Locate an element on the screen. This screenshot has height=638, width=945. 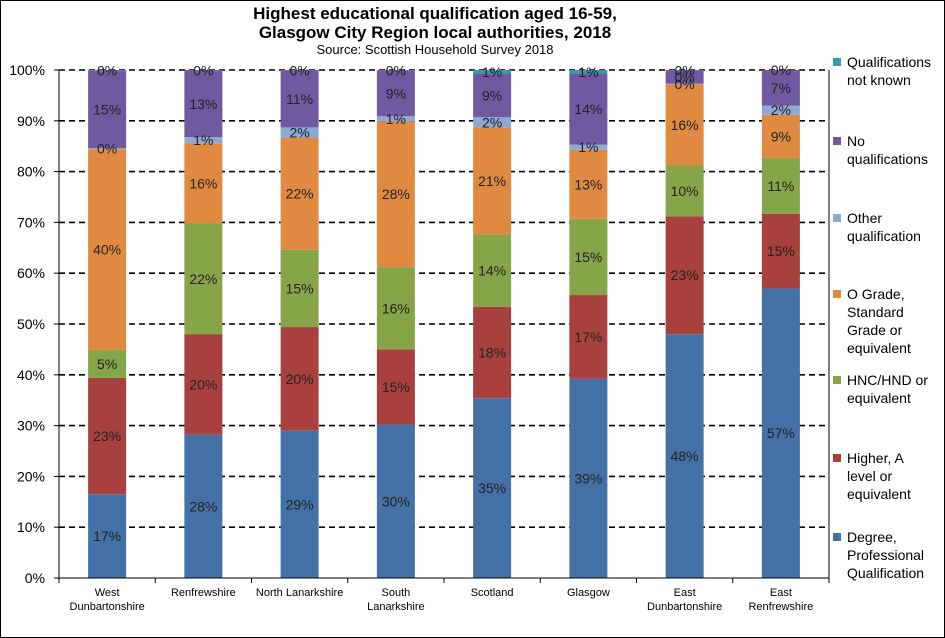
data-label: 57% is located at coordinates (781, 433).